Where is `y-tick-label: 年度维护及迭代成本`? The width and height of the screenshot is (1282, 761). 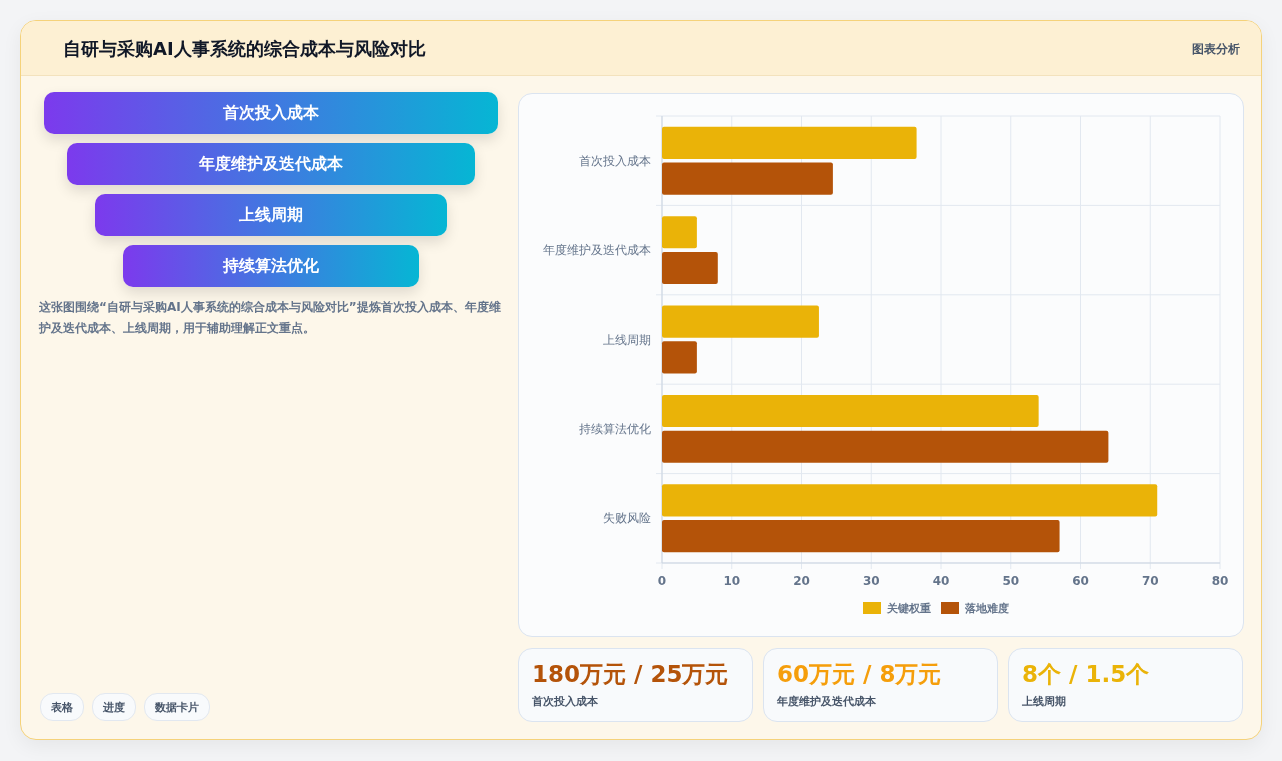
y-tick-label: 年度维护及迭代成本 is located at coordinates (597, 250).